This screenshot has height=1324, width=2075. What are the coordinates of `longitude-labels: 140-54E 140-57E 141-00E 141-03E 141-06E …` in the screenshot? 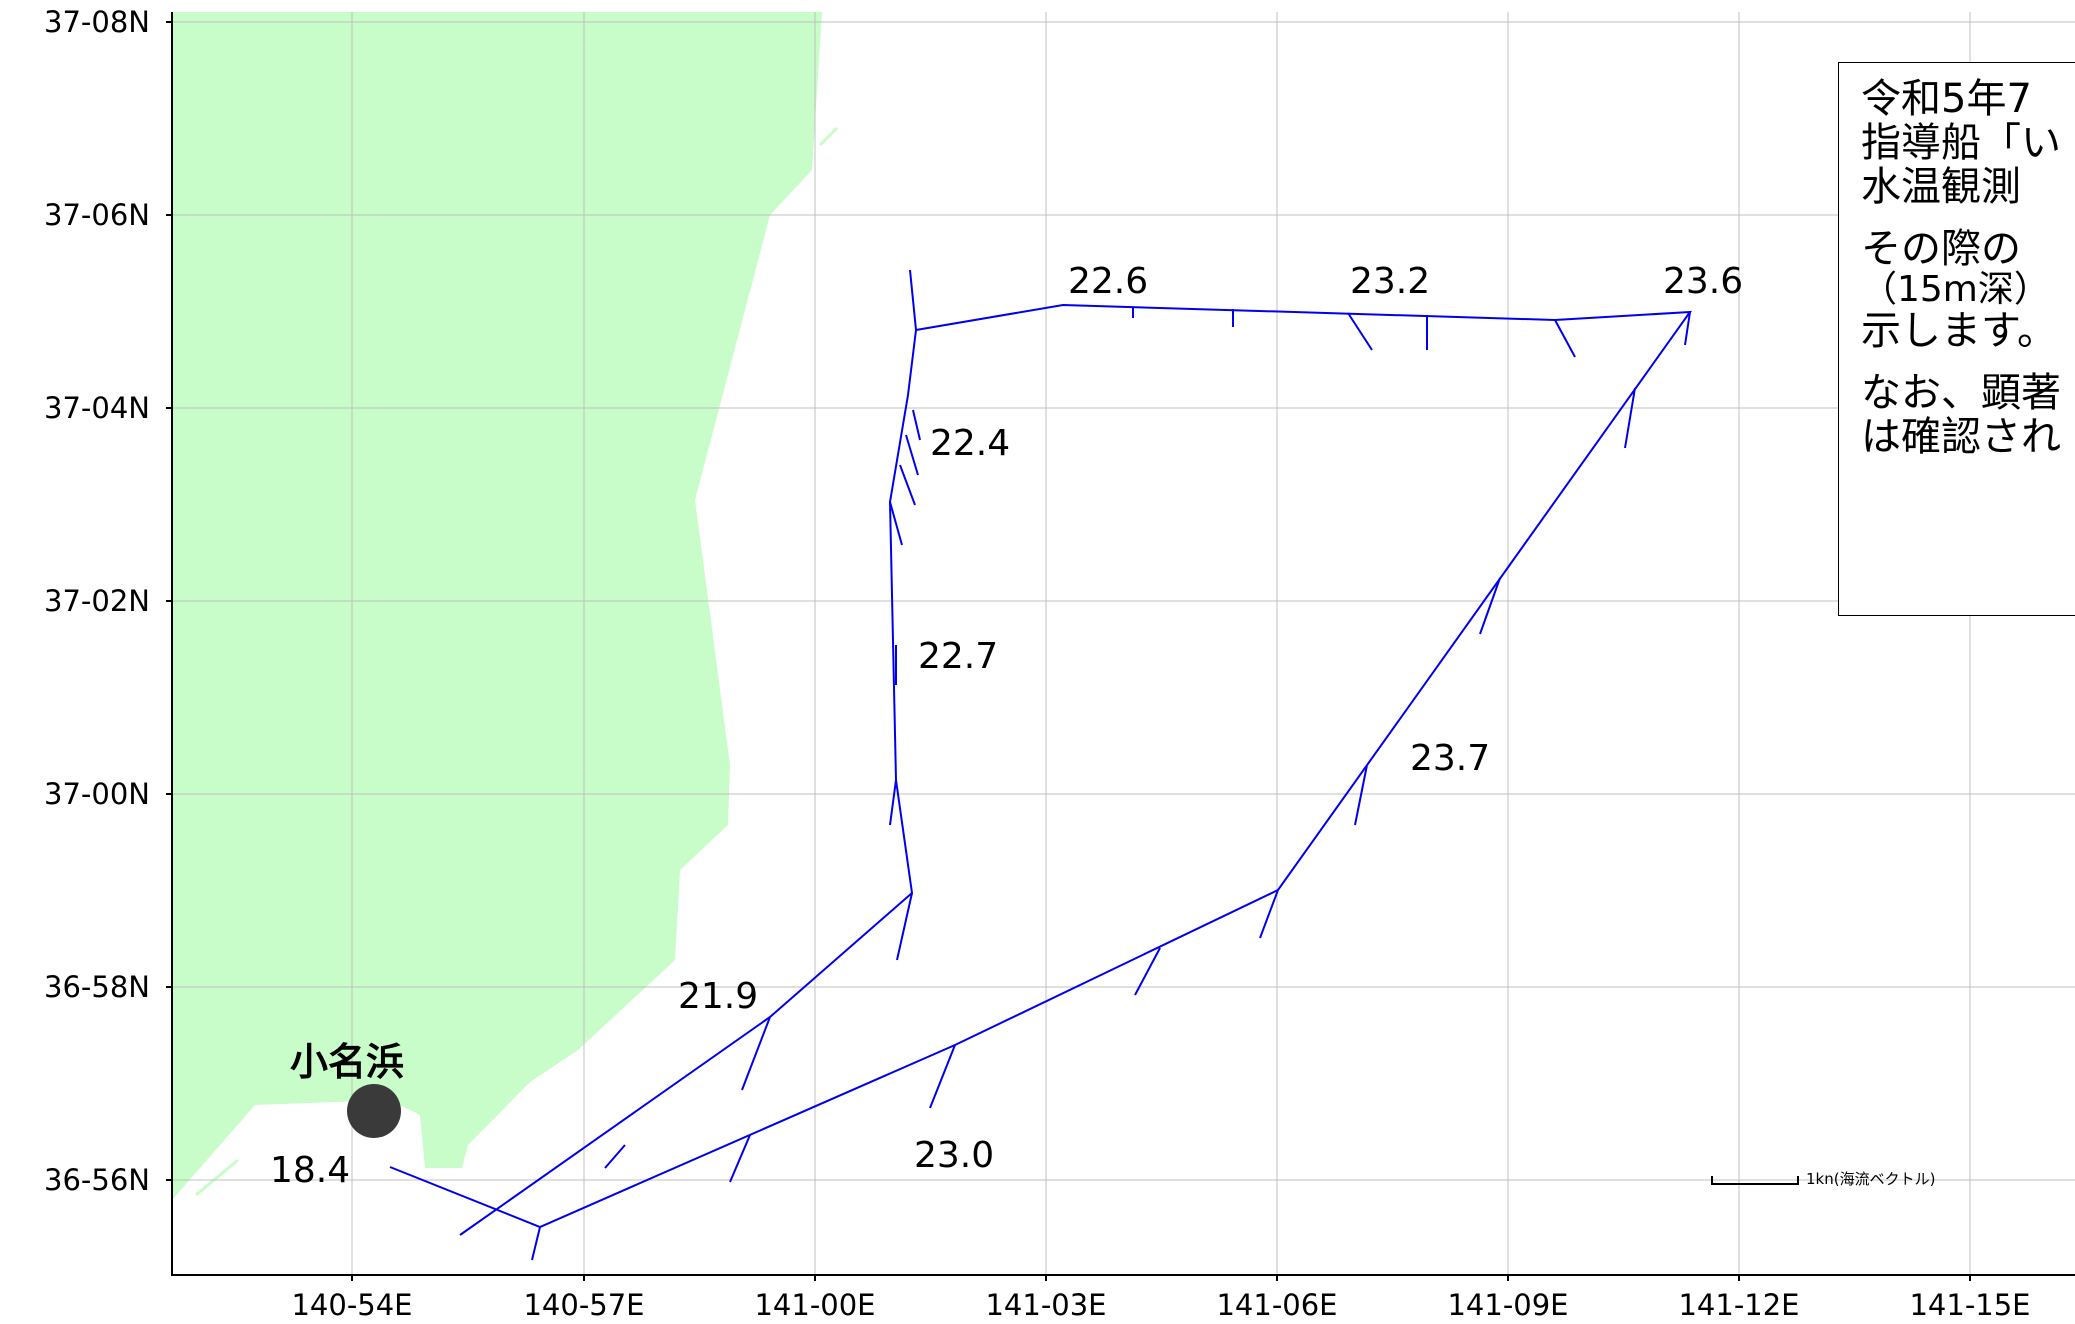 It's located at (1160, 1305).